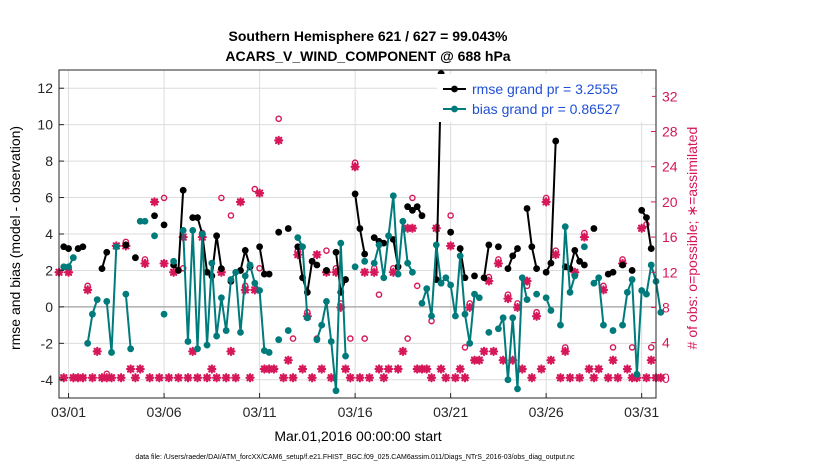  Describe the element at coordinates (546, 412) in the screenshot. I see `x-tick-label: 03/26` at that location.